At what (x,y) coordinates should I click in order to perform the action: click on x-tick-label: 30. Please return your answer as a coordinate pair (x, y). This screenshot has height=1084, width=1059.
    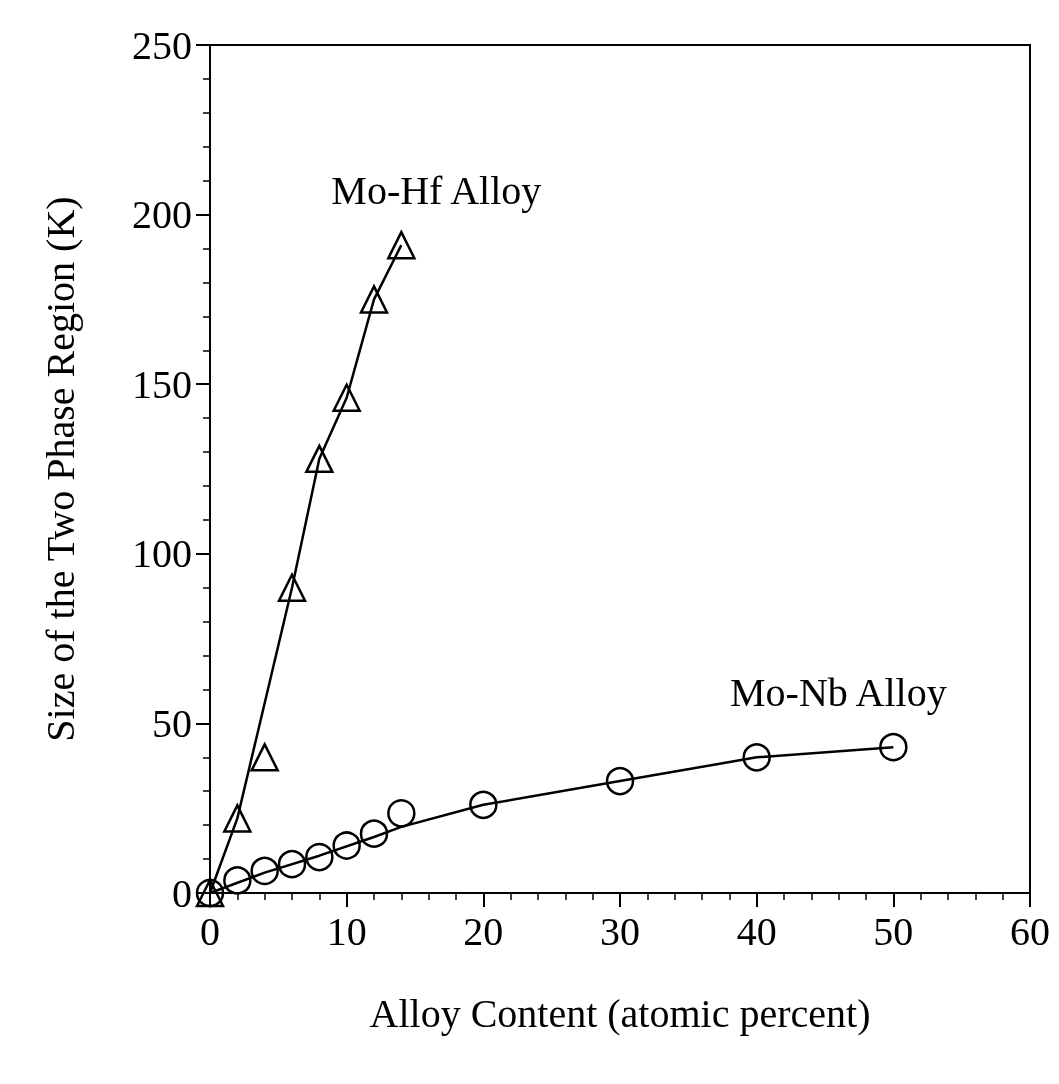
    Looking at the image, I should click on (620, 931).